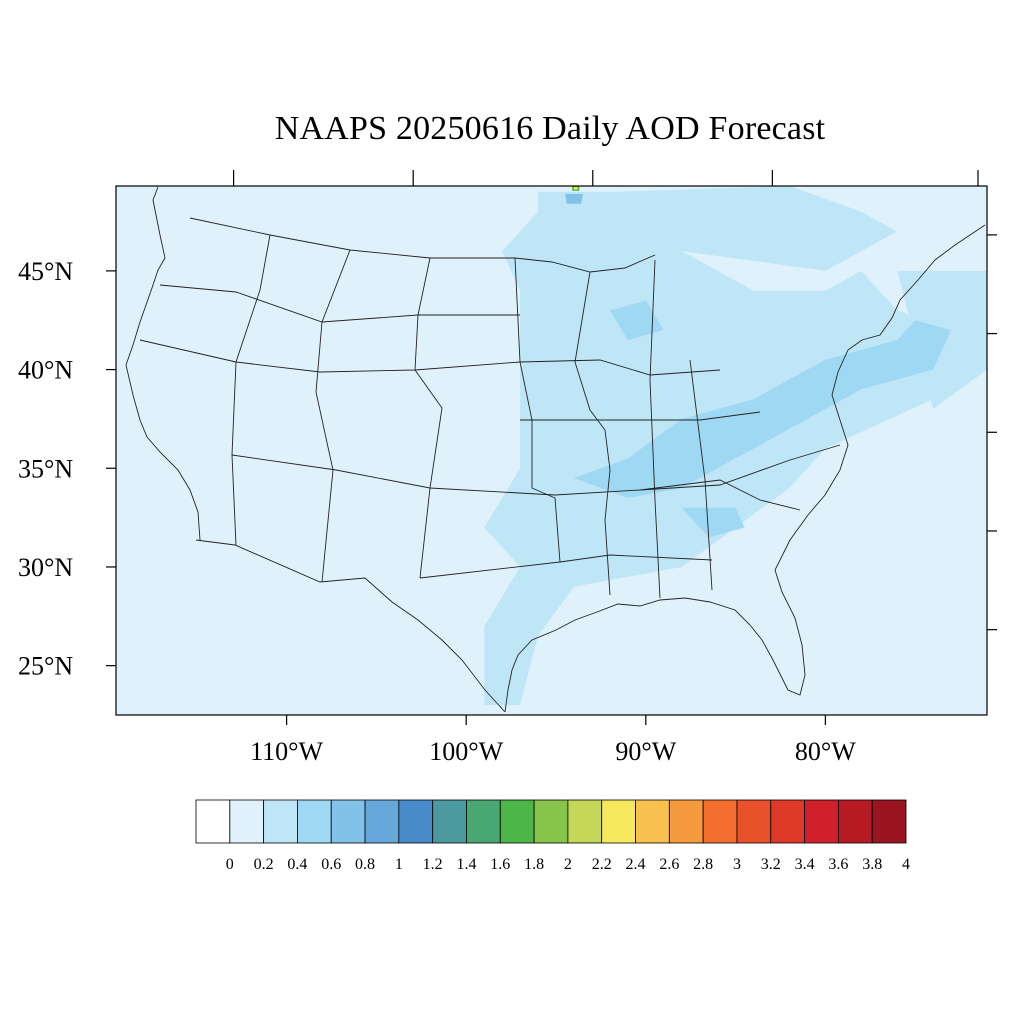  What do you see at coordinates (466, 751) in the screenshot?
I see `lon-label: 100°W` at bounding box center [466, 751].